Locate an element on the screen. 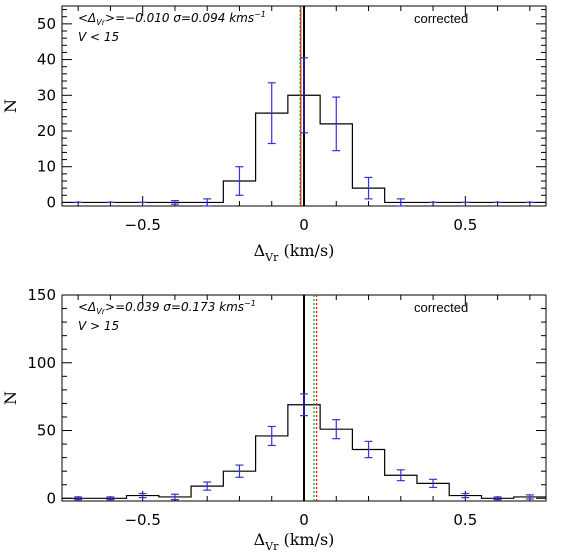 This screenshot has height=552, width=563. histogram-step is located at coordinates (304, 451).